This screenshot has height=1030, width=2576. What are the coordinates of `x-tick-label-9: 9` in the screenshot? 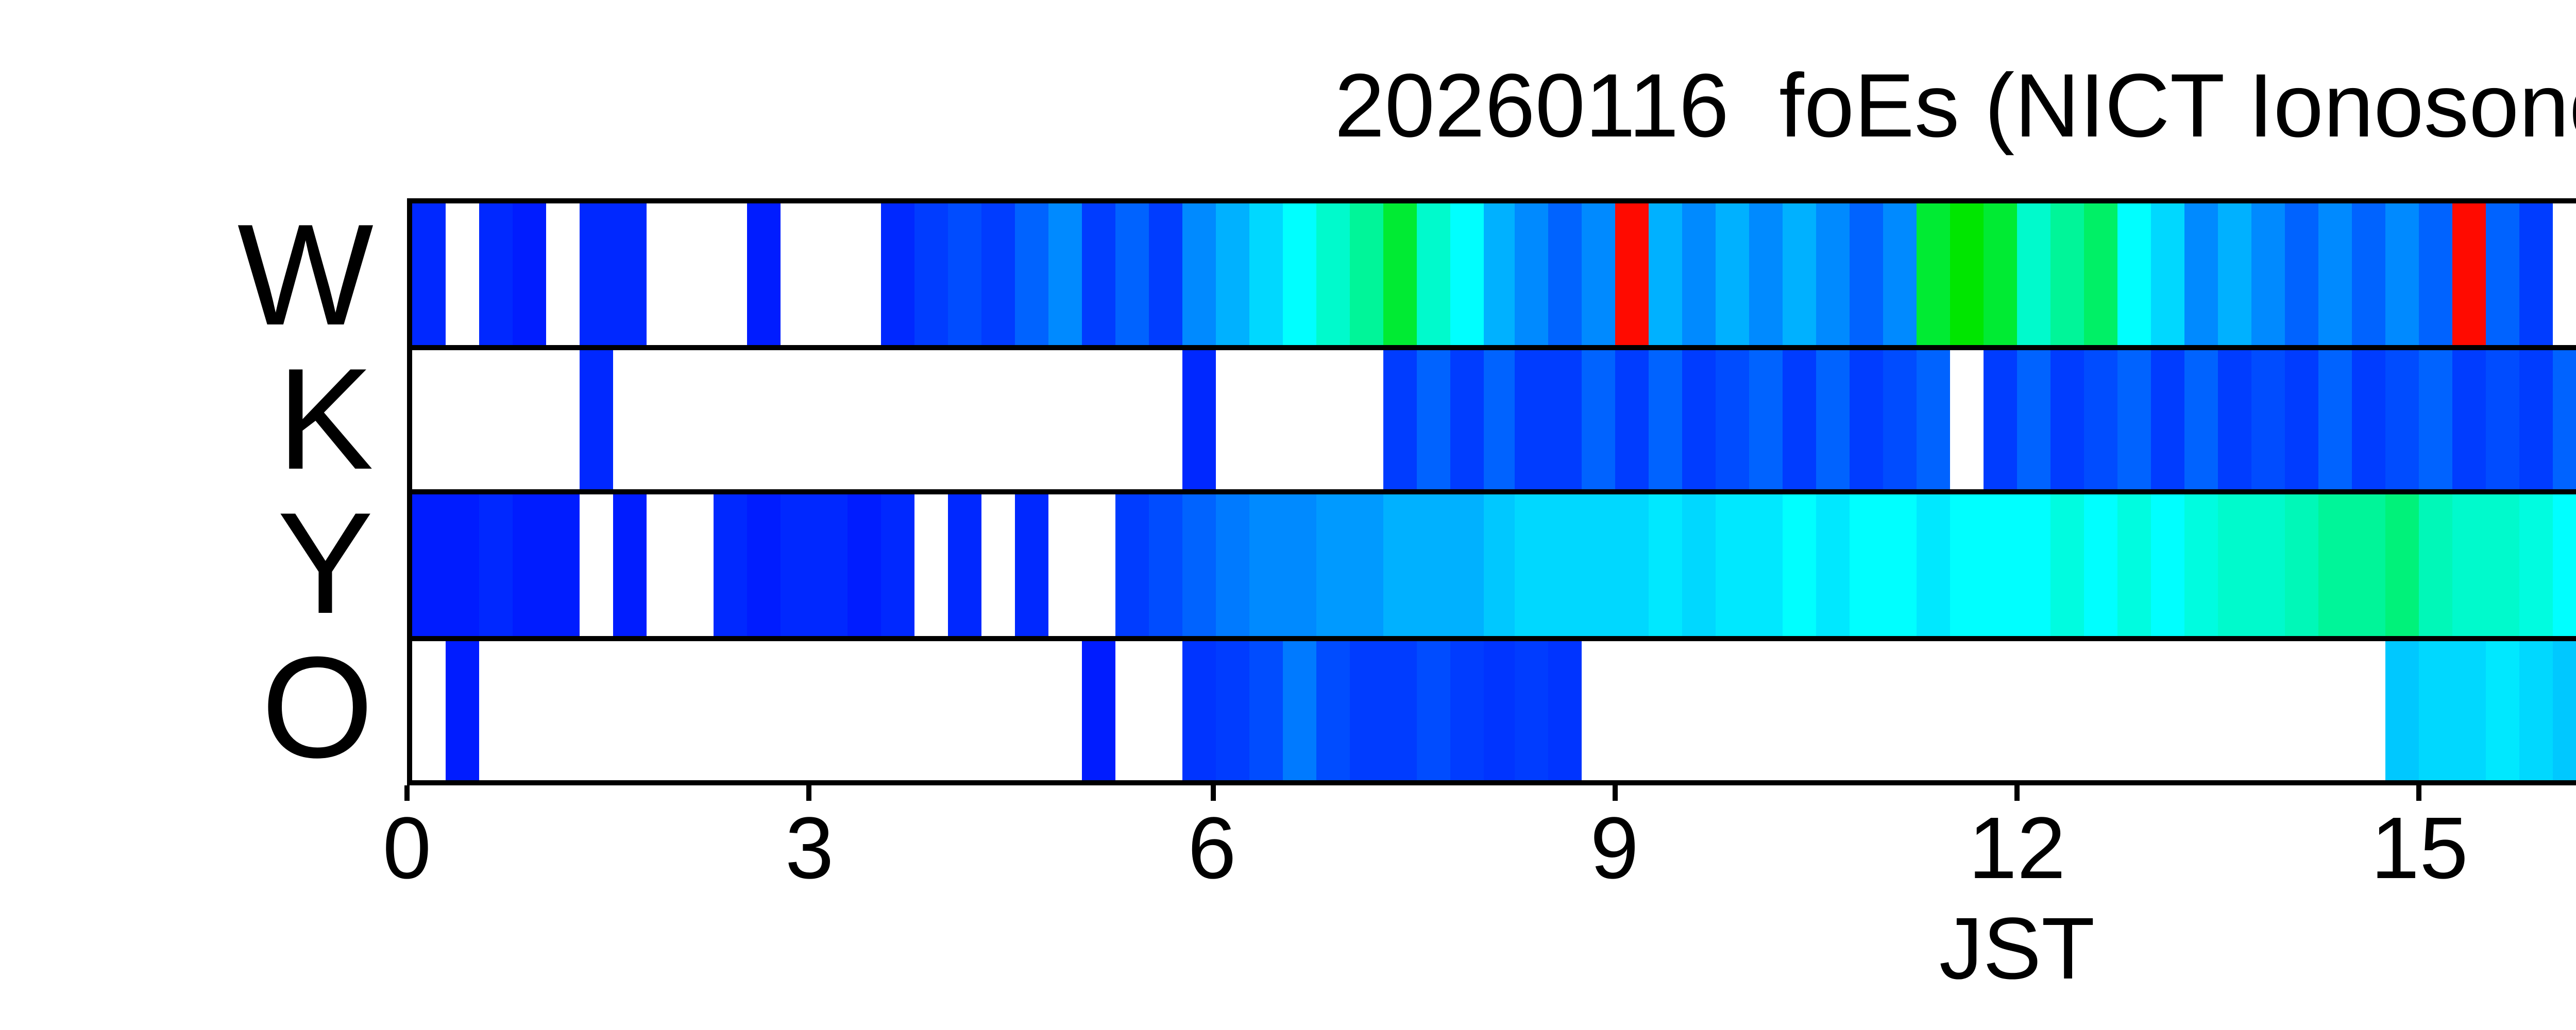 It's located at (1614, 850).